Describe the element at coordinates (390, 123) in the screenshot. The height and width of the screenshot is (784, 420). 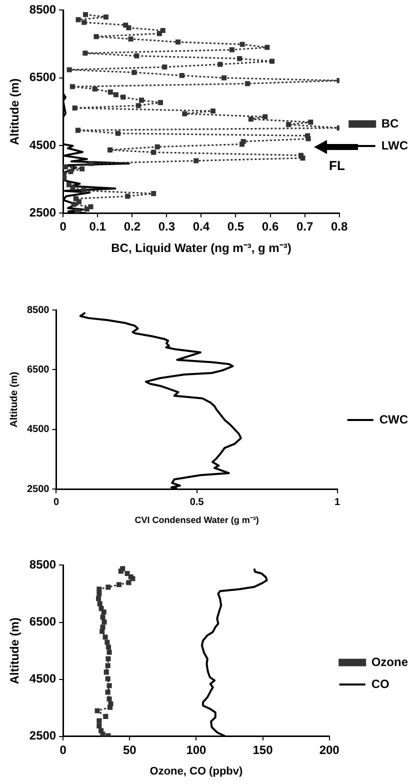
I see `legend-label: BC` at that location.